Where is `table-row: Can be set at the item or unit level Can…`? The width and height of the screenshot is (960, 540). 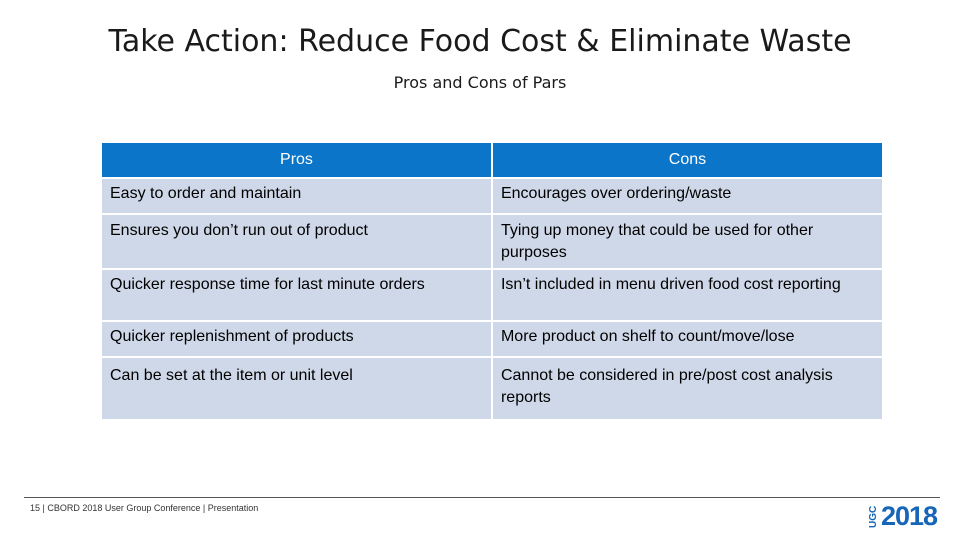 table-row: Can be set at the item or unit level Can… is located at coordinates (492, 389).